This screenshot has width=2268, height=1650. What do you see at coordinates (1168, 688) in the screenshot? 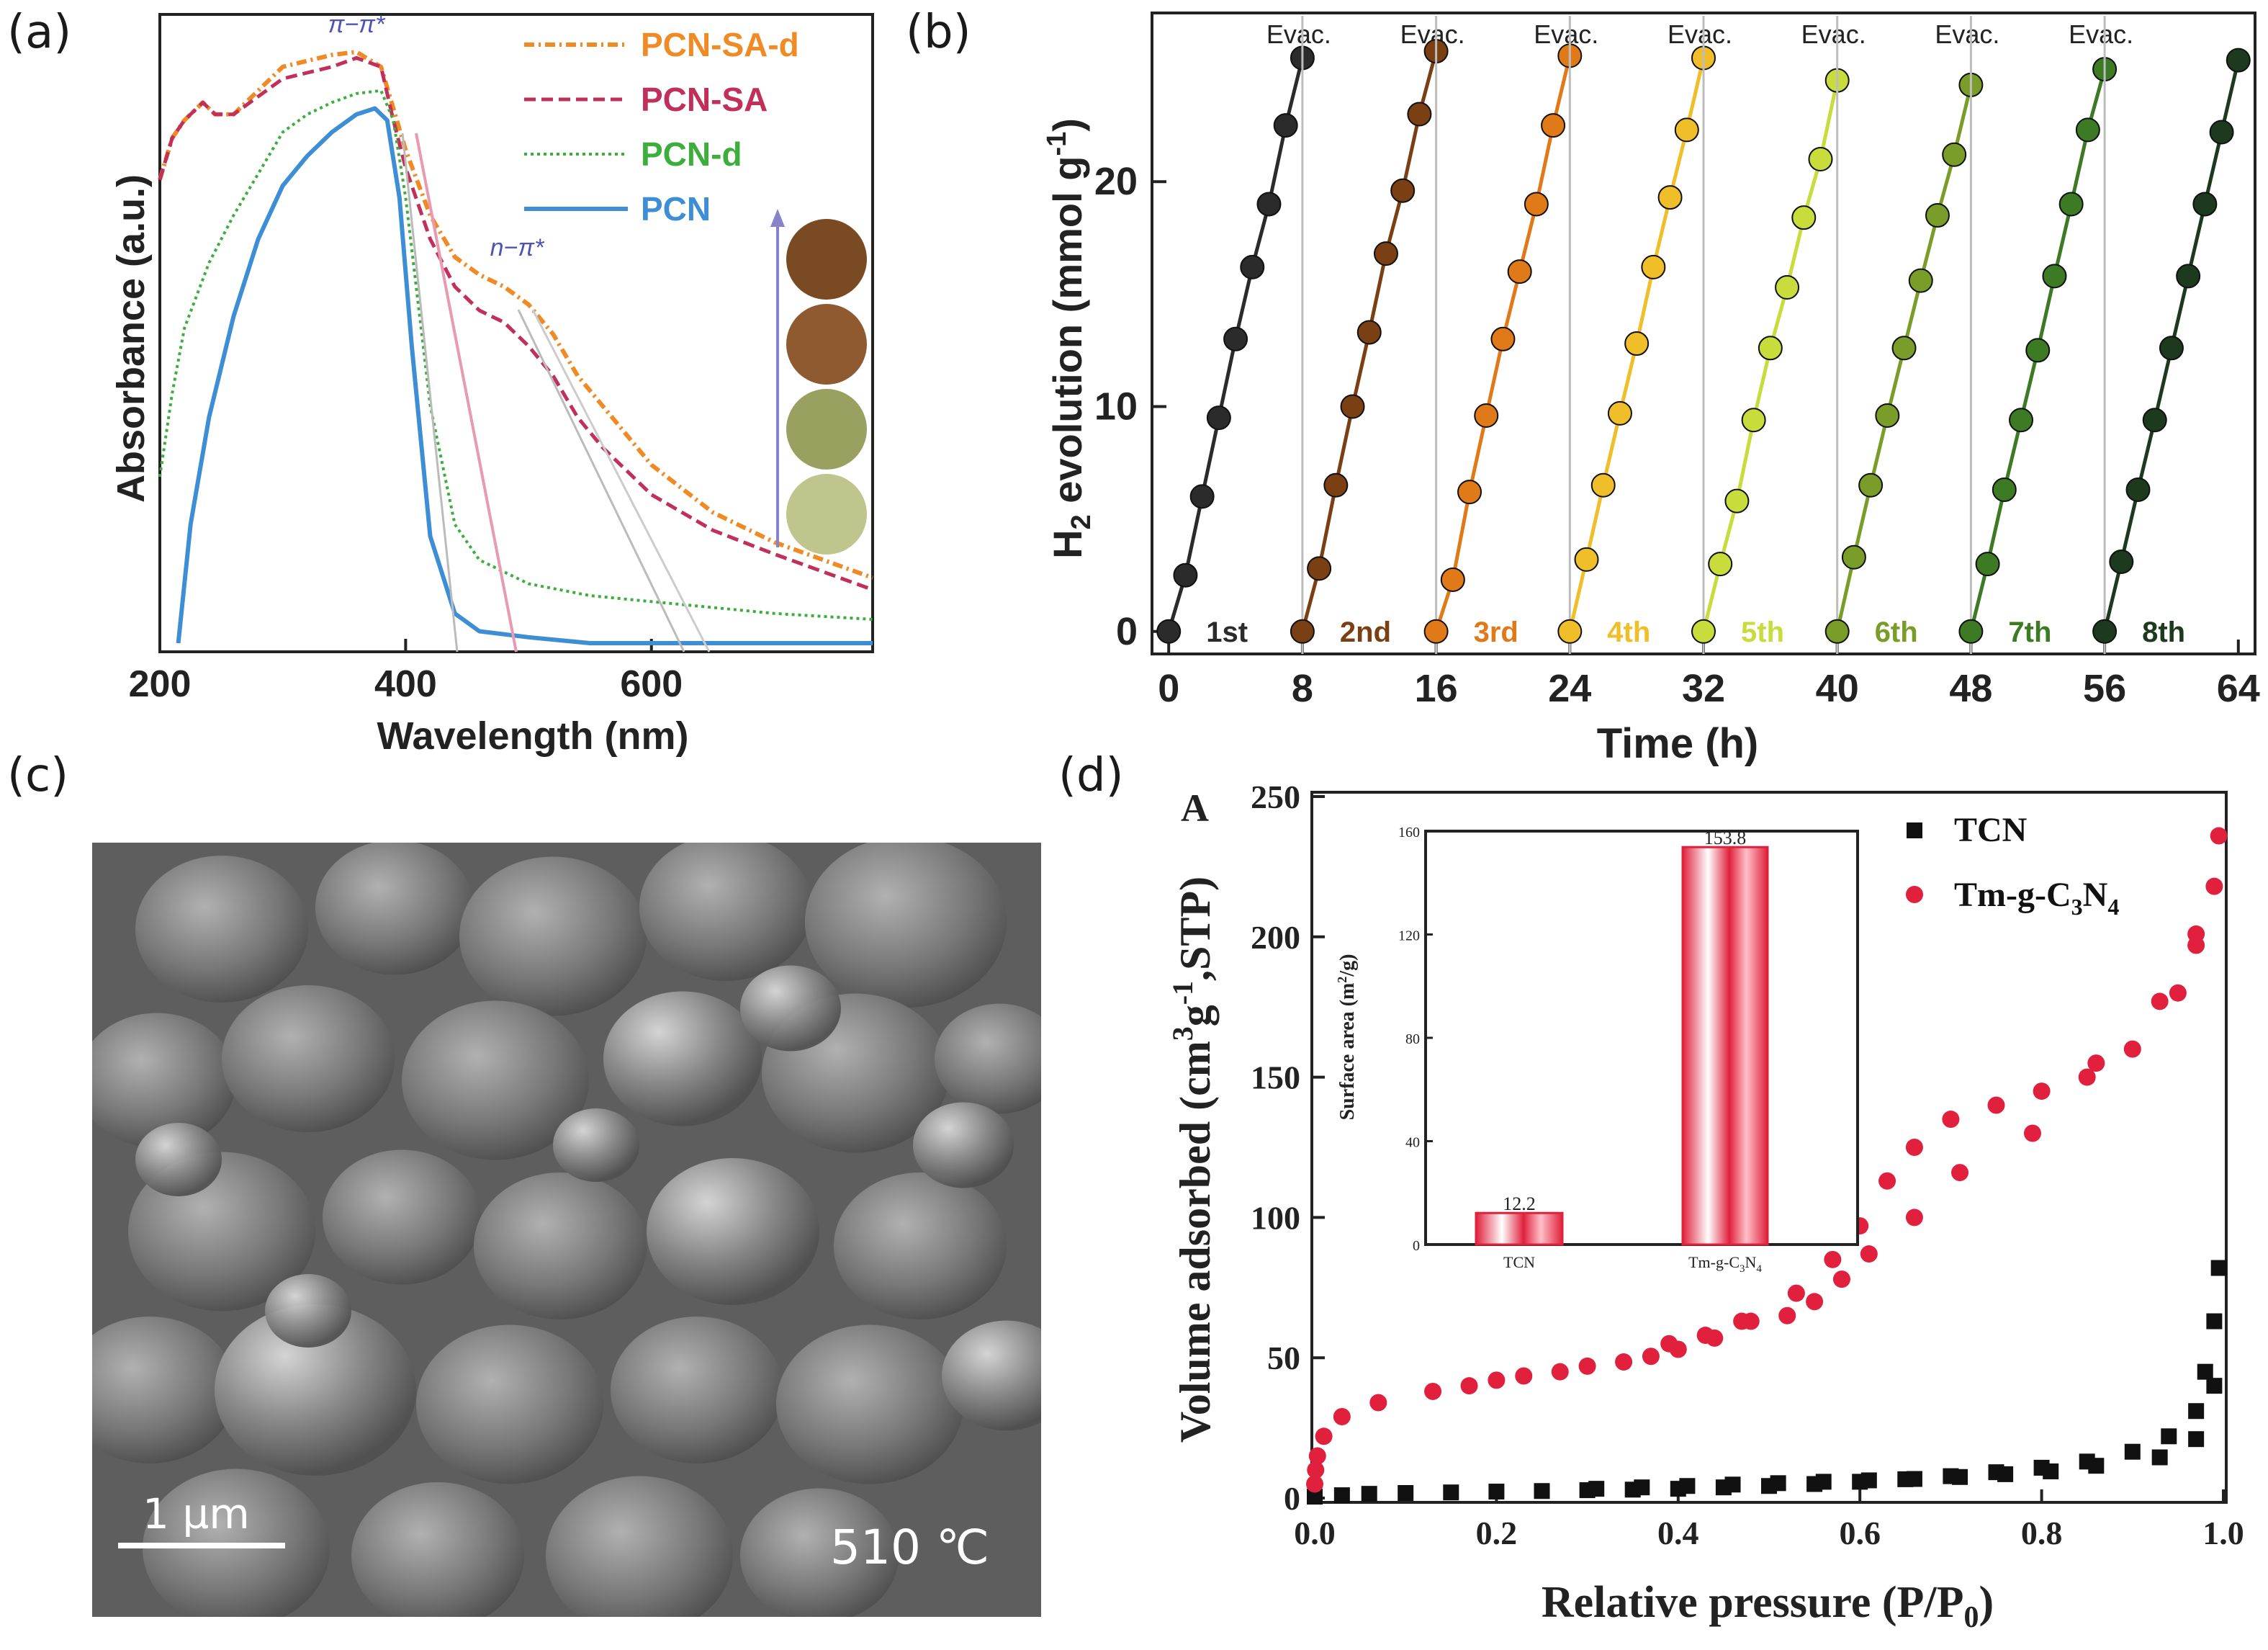
I see `x-tick-label: 0` at bounding box center [1168, 688].